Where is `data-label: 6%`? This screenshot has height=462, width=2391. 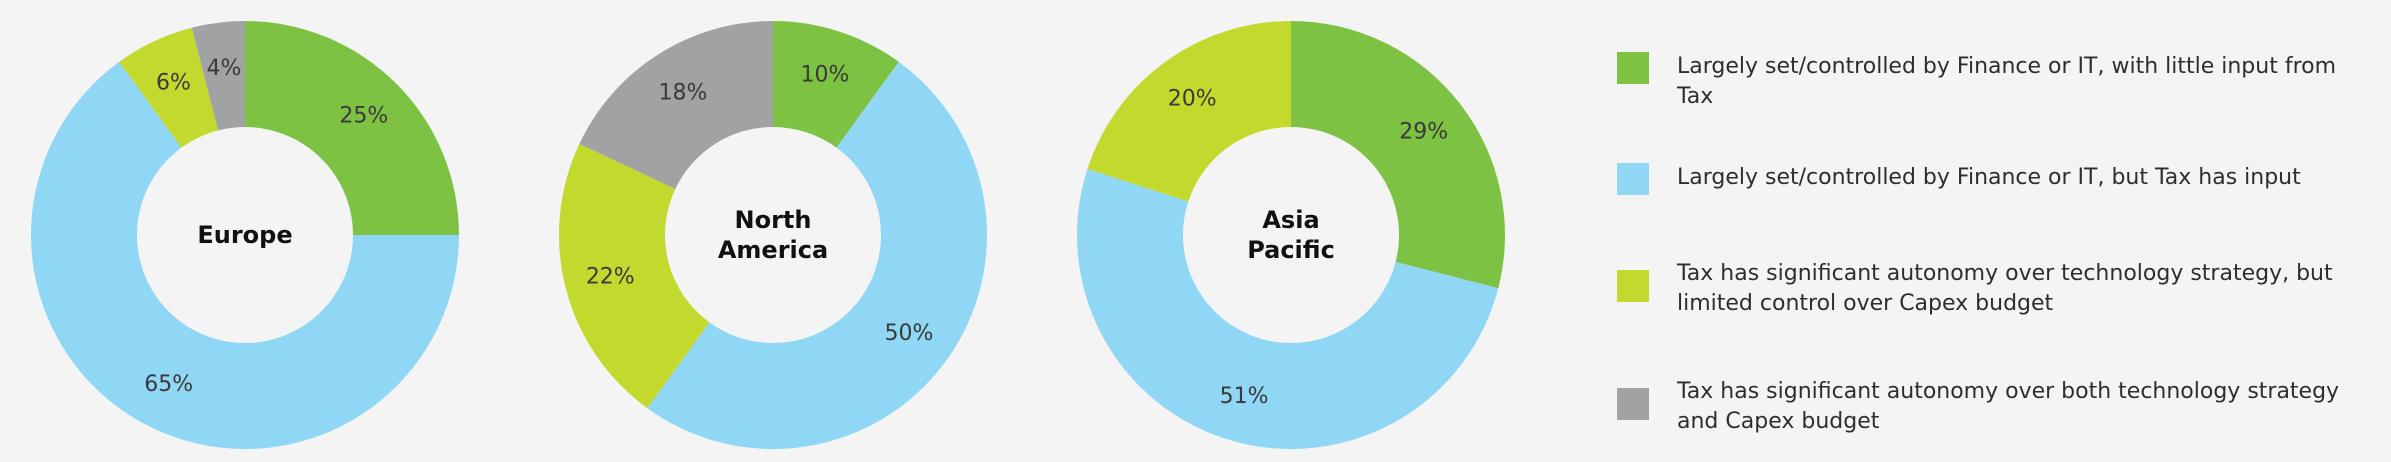 data-label: 6% is located at coordinates (173, 82).